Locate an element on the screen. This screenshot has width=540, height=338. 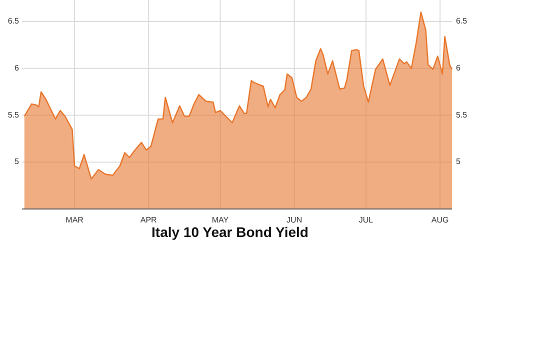
x-tick-label: MAR is located at coordinates (75, 220).